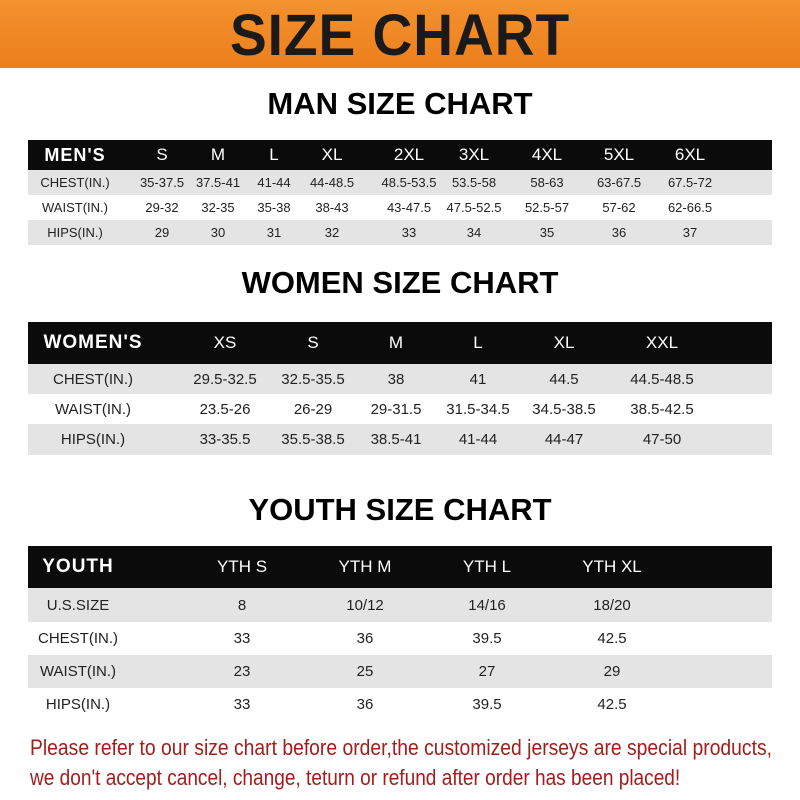 This screenshot has width=800, height=800. What do you see at coordinates (400, 509) in the screenshot?
I see `youth-section-title: YOUTH SIZE CHART` at bounding box center [400, 509].